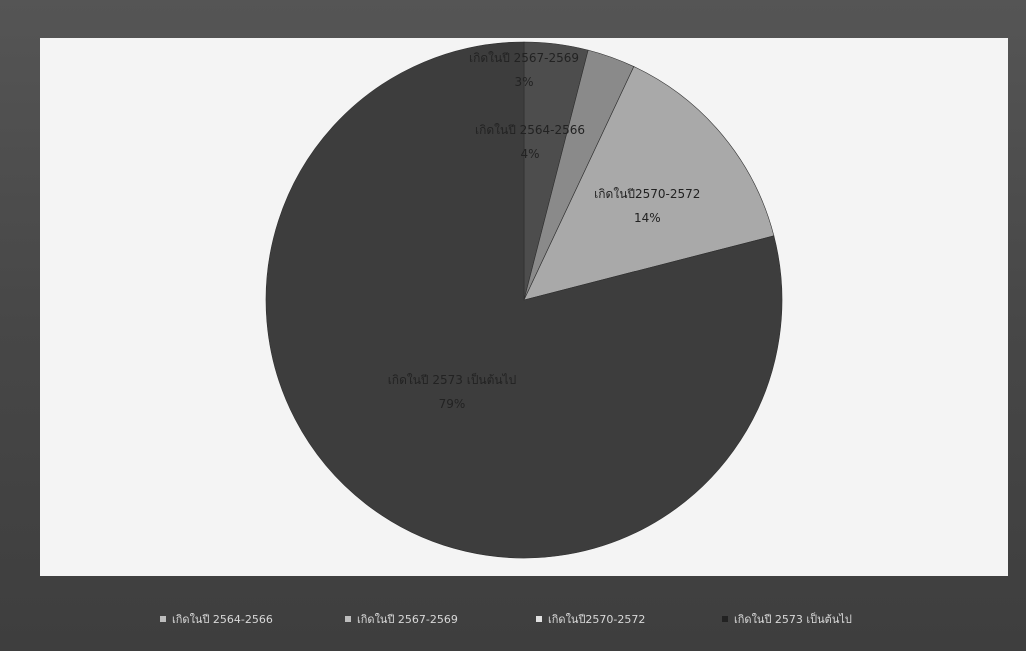 This screenshot has height=651, width=1026. I want to click on slice-category-label-4: เกิดในปี 2573 เป็นต้นไป, so click(452, 379).